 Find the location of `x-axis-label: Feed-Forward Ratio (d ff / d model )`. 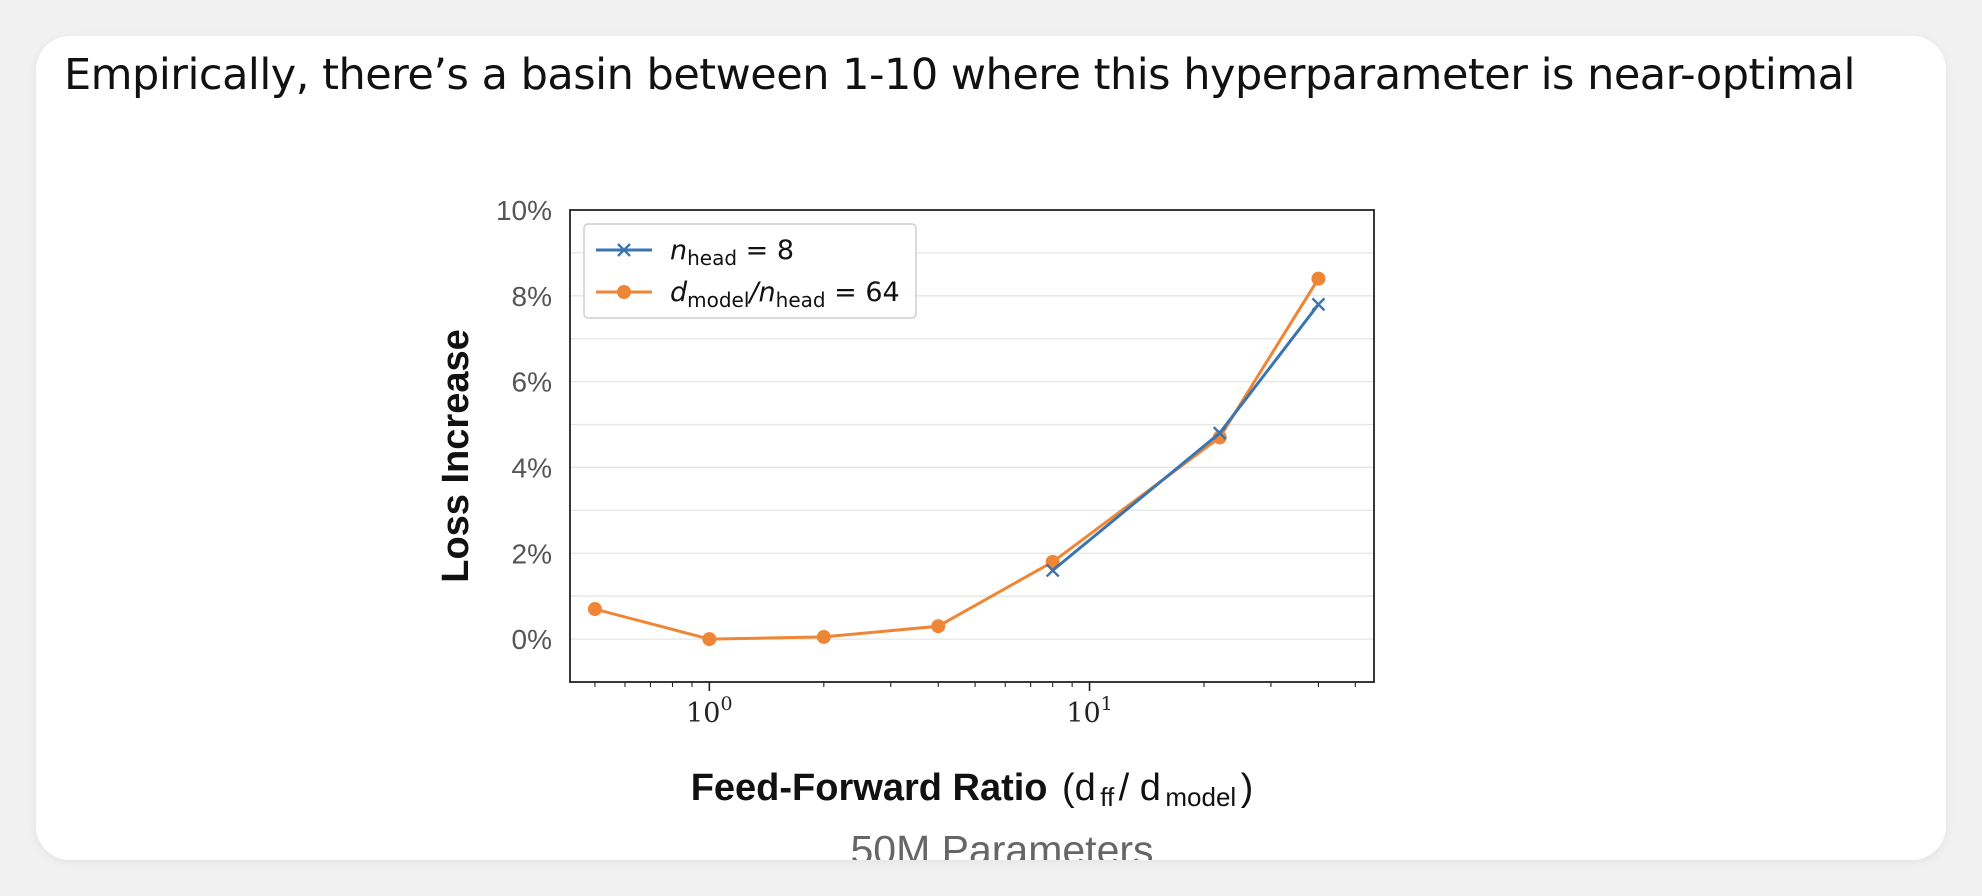

x-axis-label: Feed-Forward Ratio (d ff / d model ) is located at coordinates (972, 789).